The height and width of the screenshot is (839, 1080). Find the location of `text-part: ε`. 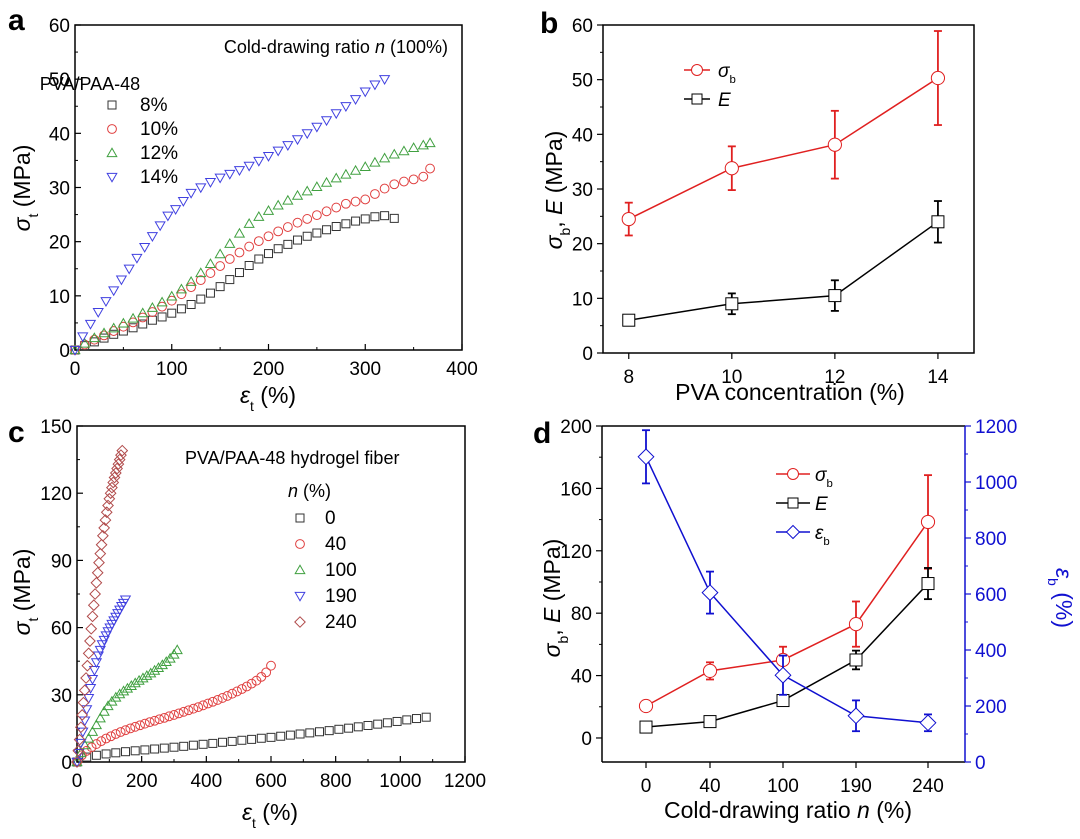

text-part: ε is located at coordinates (819, 533).